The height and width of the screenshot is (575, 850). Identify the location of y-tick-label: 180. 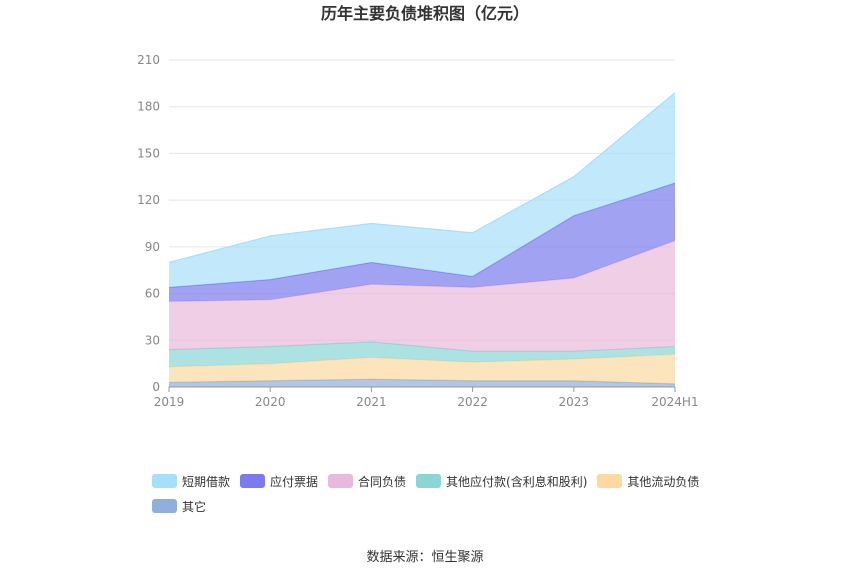
(148, 107).